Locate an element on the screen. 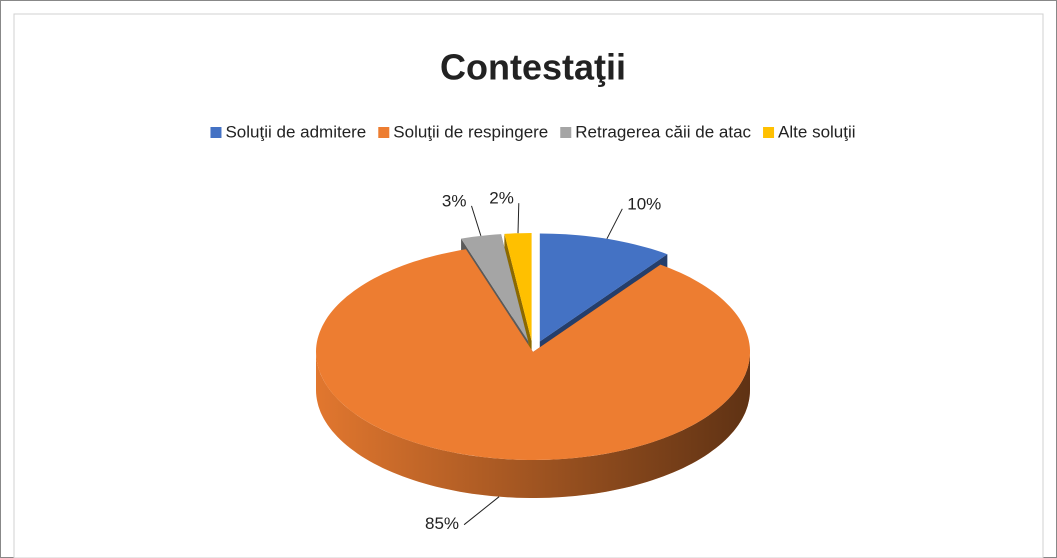 Image resolution: width=1057 pixels, height=558 pixels. legend-item: Soluţii de respingere is located at coordinates (463, 131).